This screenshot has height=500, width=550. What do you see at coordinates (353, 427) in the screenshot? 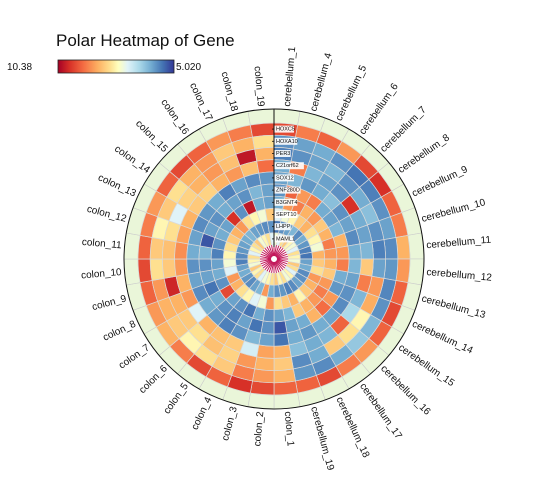
I see `sample-label: cerebellum_18` at bounding box center [353, 427].